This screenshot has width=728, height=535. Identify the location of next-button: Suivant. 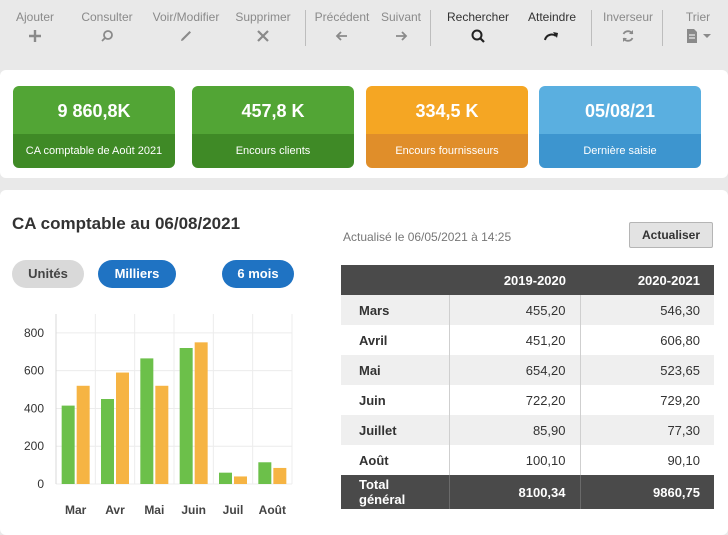
(401, 30).